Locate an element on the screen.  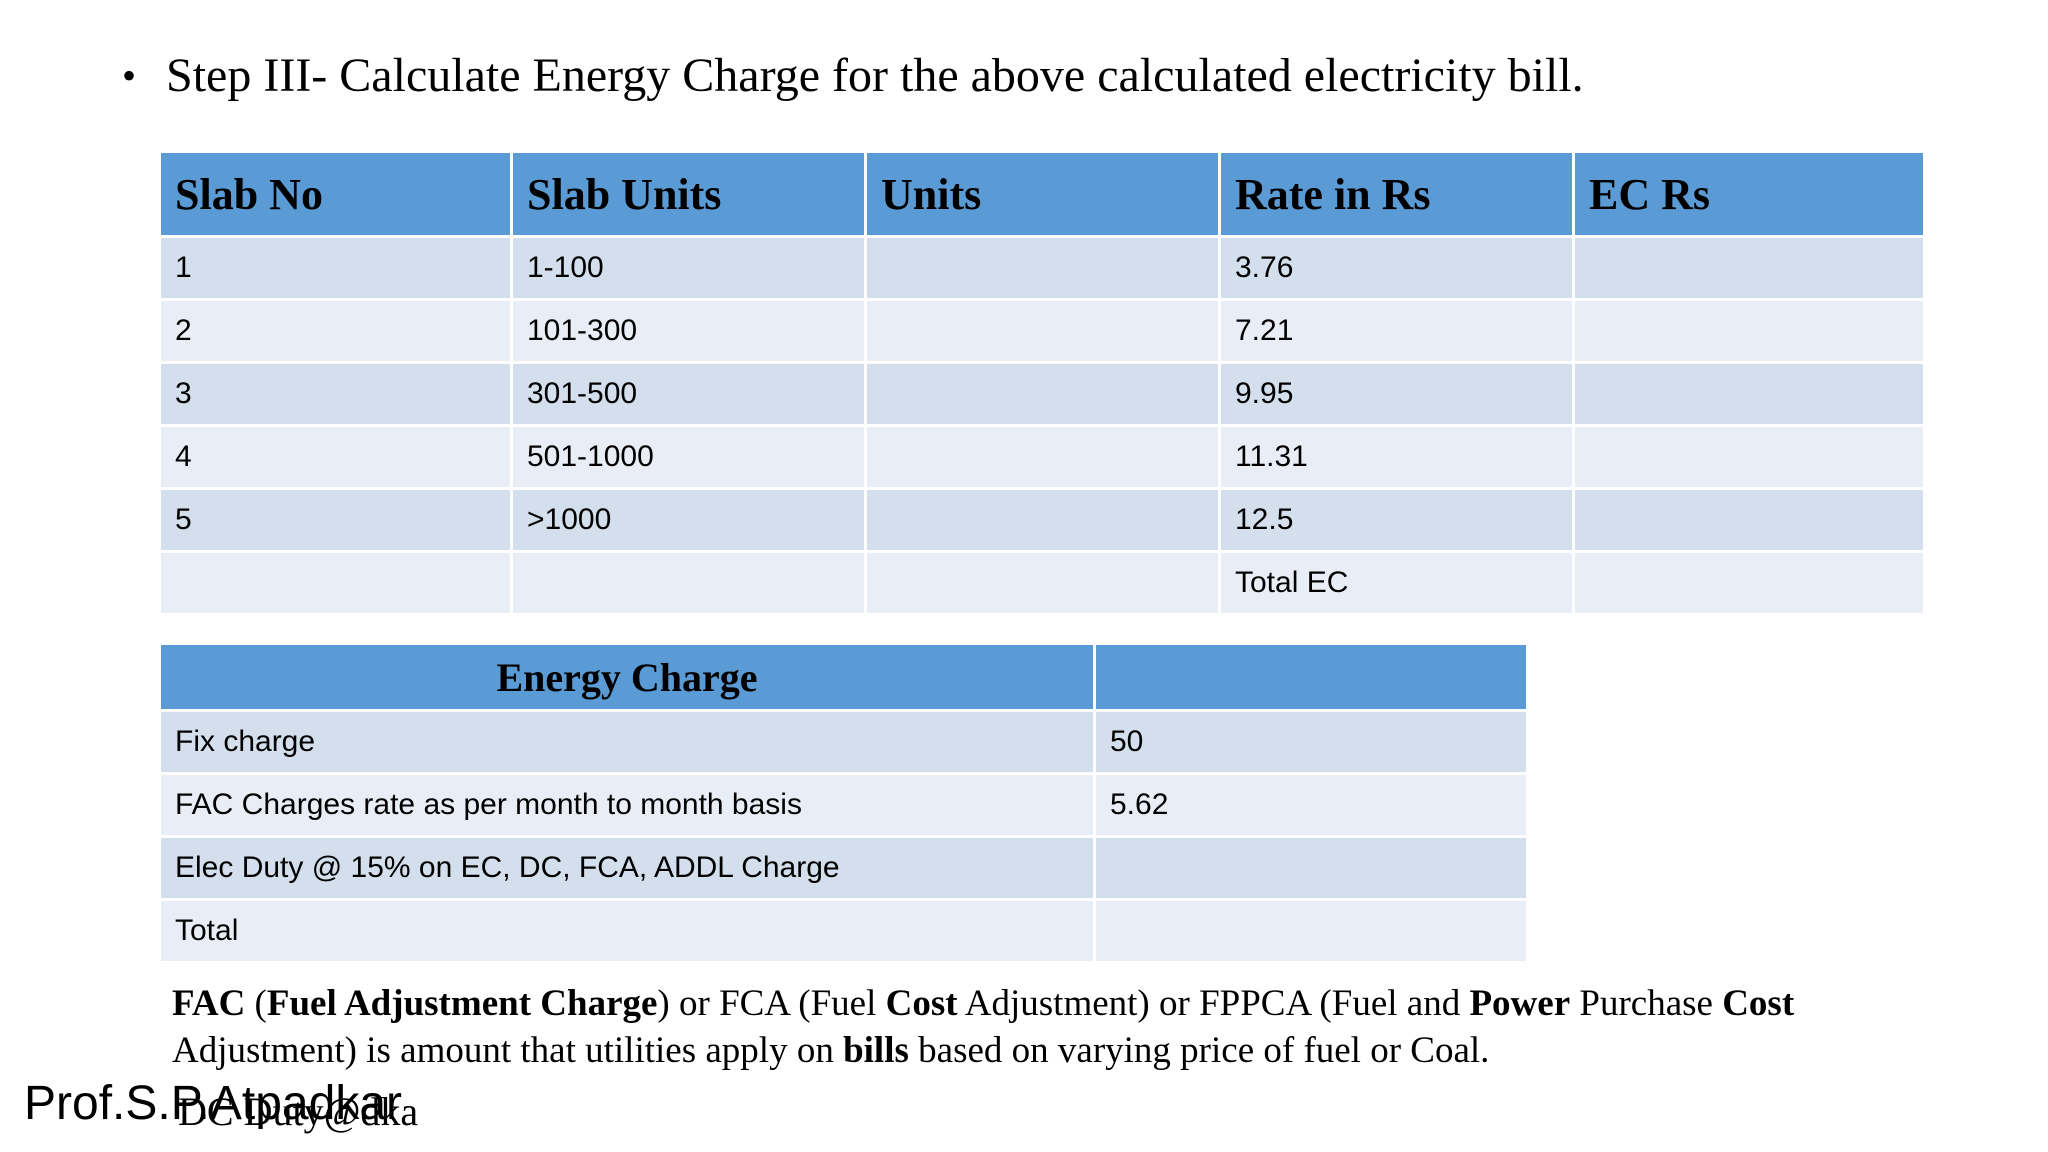
table-row: 3 301-500 9.95 is located at coordinates (1042, 394).